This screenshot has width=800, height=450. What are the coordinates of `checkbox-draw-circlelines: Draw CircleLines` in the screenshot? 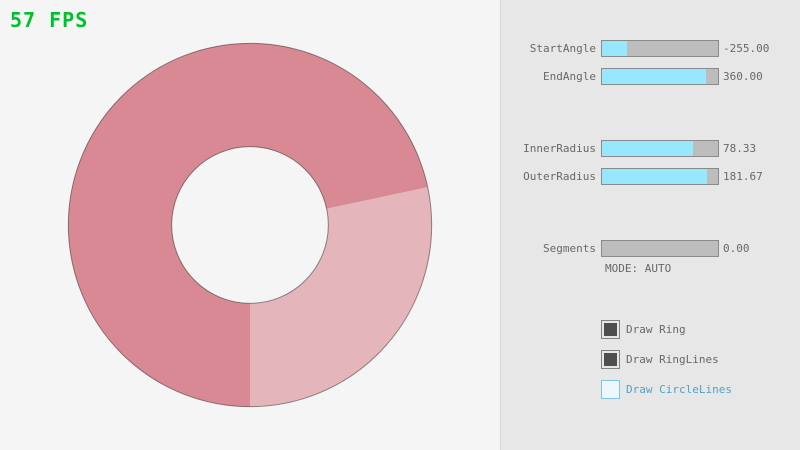 It's located at (616, 389).